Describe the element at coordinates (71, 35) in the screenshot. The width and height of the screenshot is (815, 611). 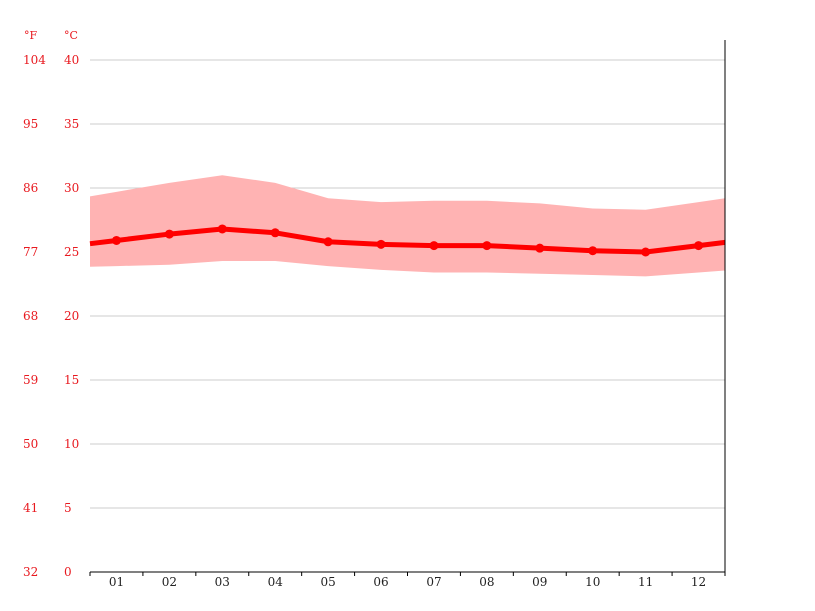
I see `celsius-unit-label: °C` at that location.